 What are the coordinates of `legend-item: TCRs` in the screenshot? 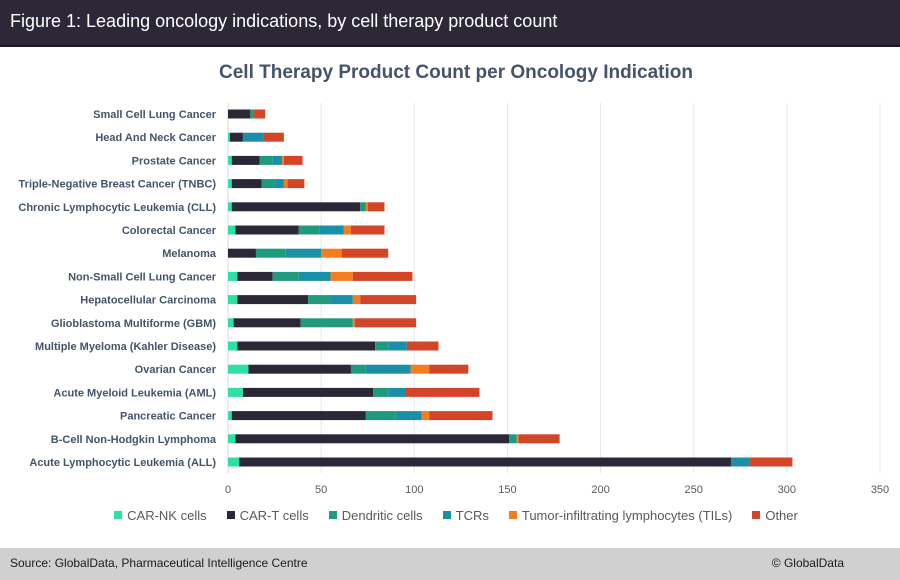 It's located at (465, 515).